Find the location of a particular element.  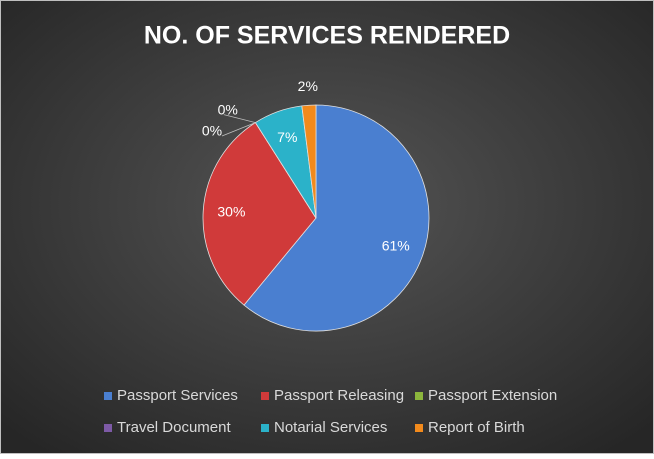

legend-label: Passport Releasing is located at coordinates (339, 395).